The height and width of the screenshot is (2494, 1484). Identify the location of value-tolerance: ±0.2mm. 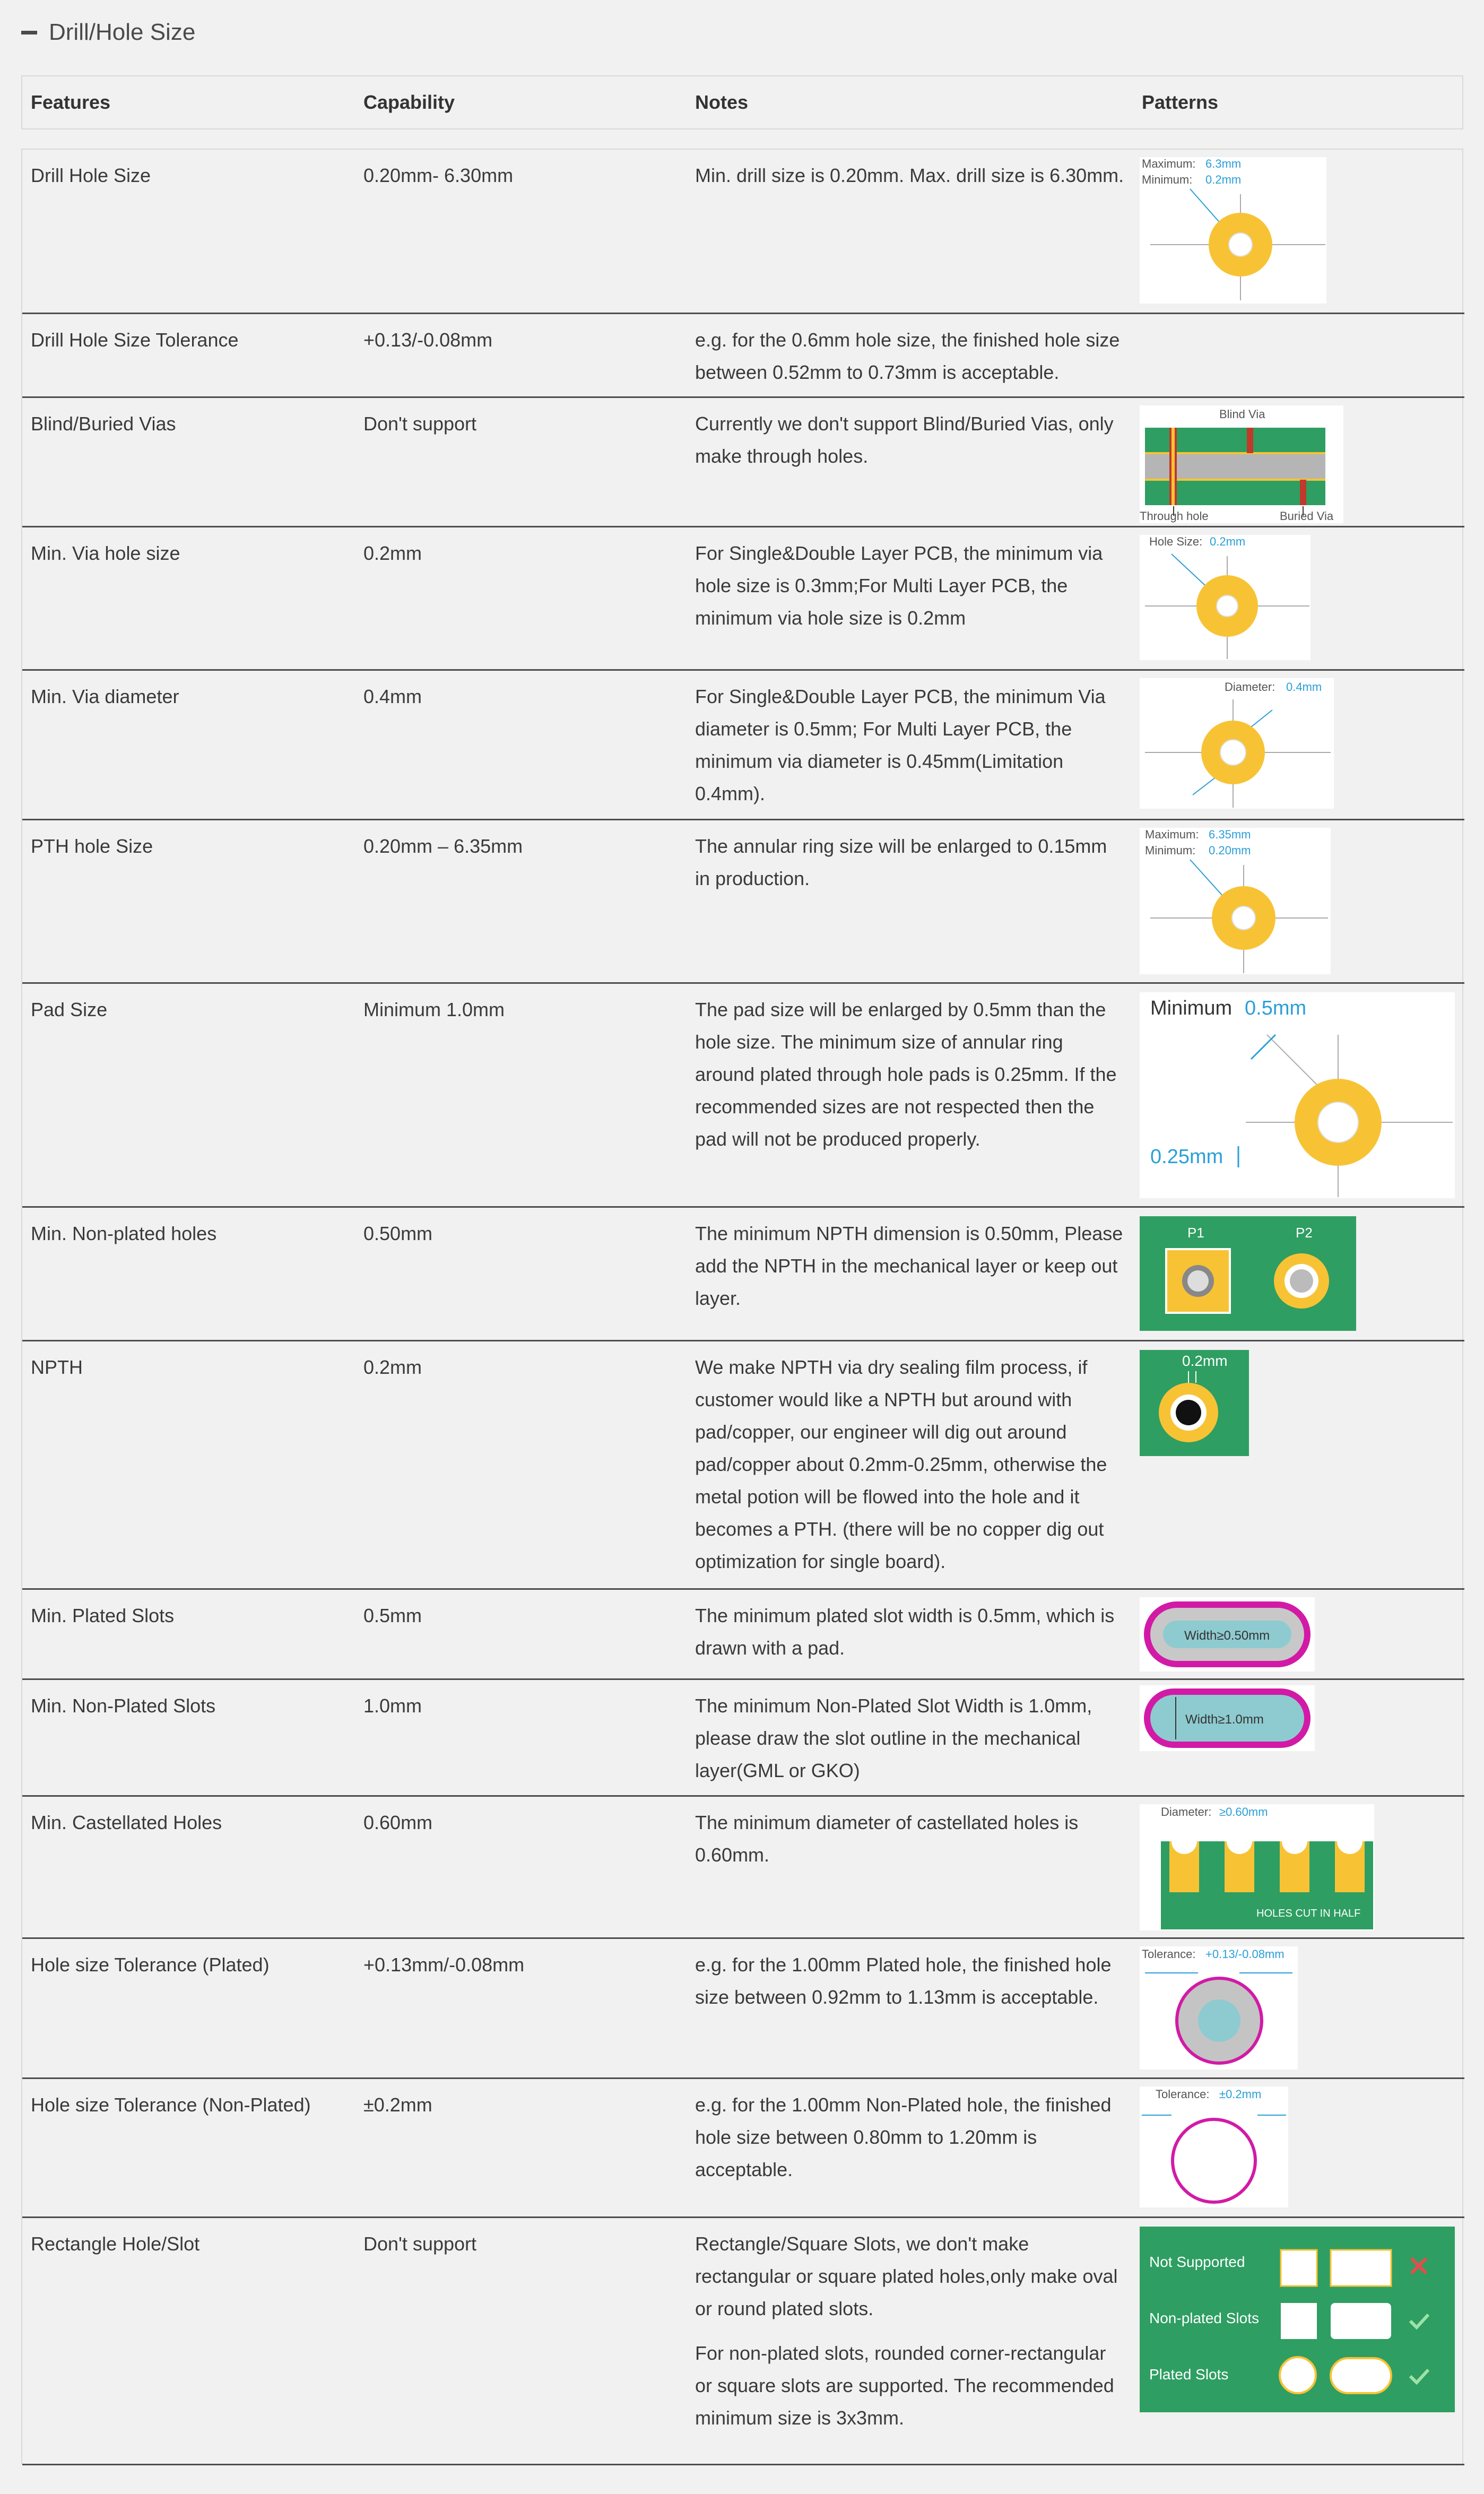
(1240, 2094).